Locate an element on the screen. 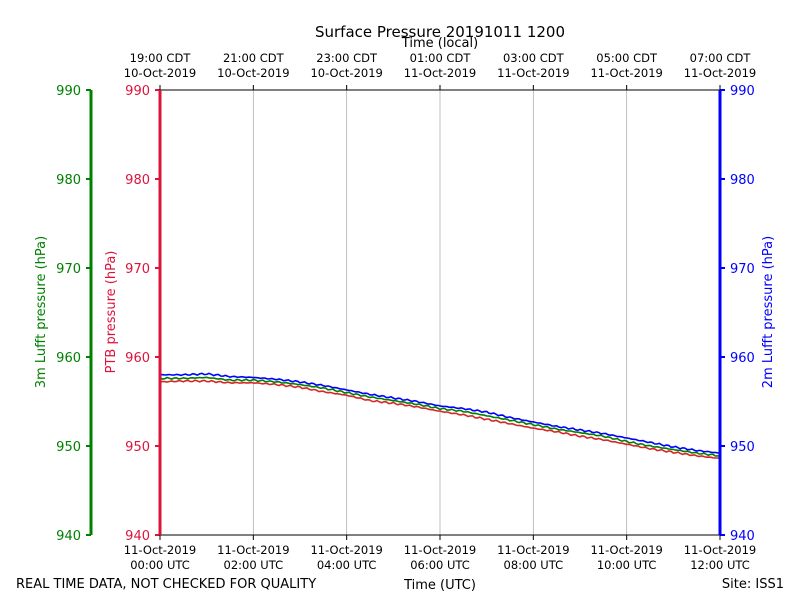 The height and width of the screenshot is (600, 800). 2m-lufft-series-line is located at coordinates (440, 413).